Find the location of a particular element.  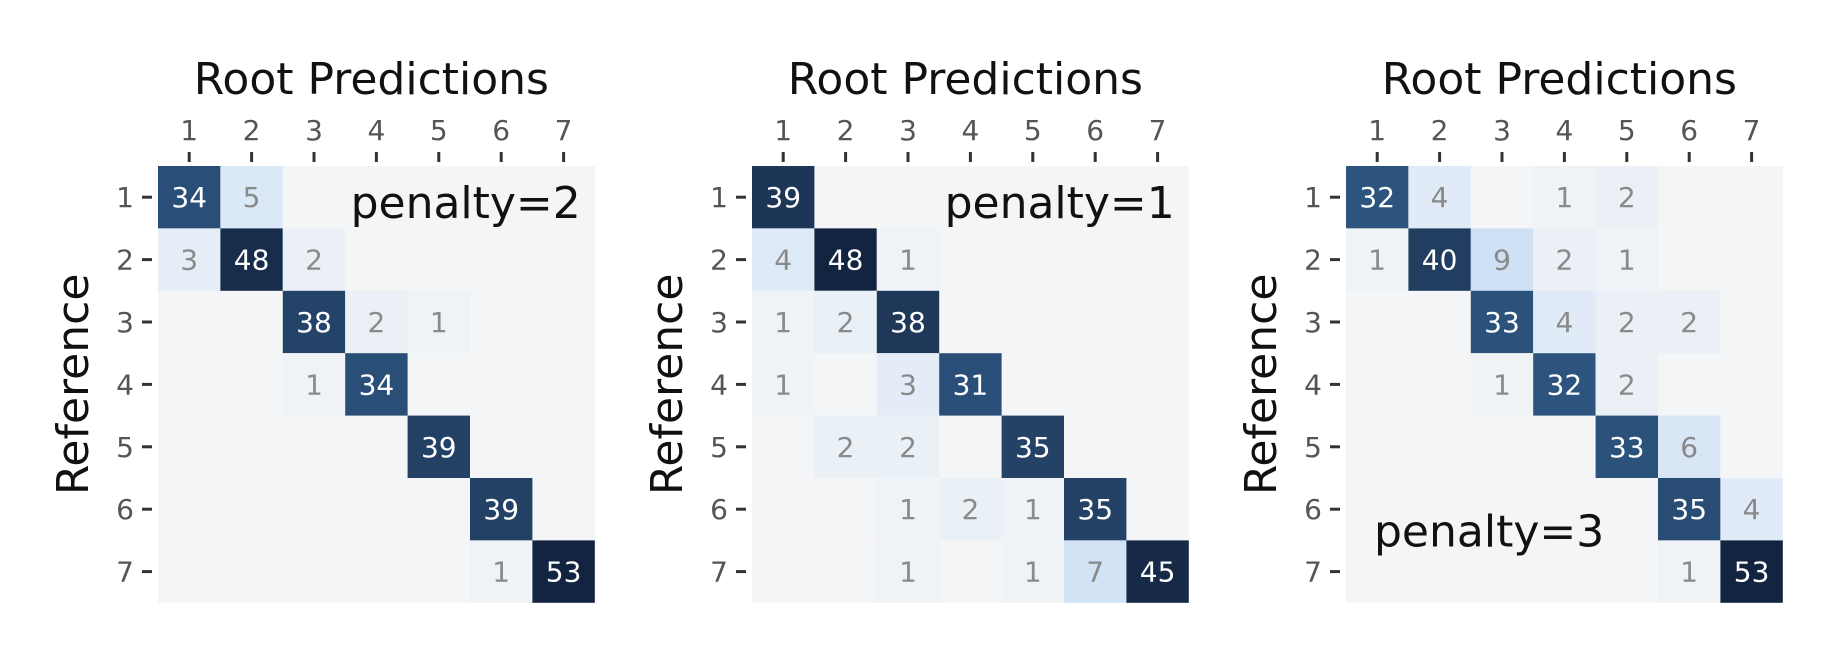

cell-value-label: 35 is located at coordinates (1689, 509).